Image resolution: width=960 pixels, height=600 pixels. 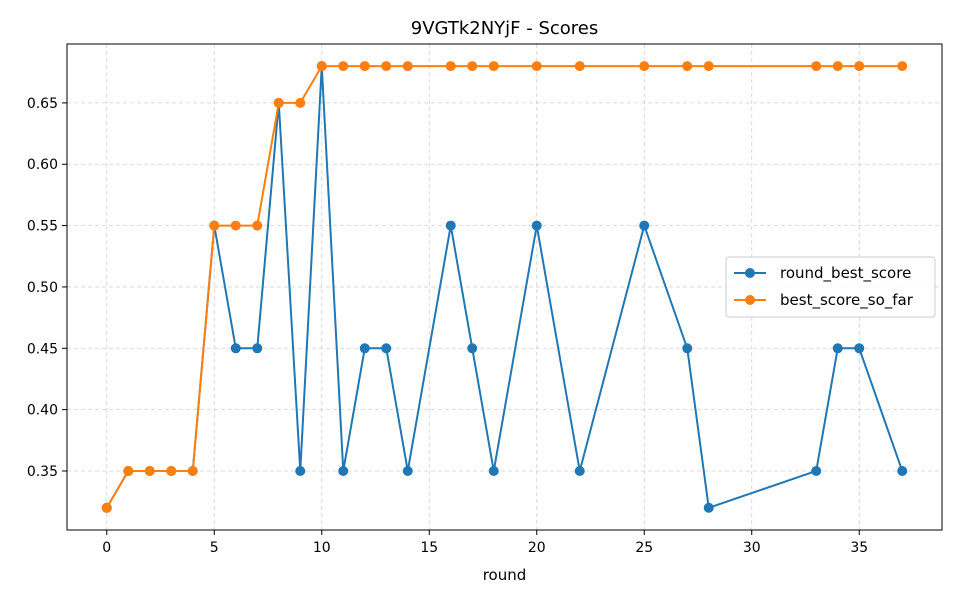 I want to click on y-tick-label: 0.60, so click(x=42, y=165).